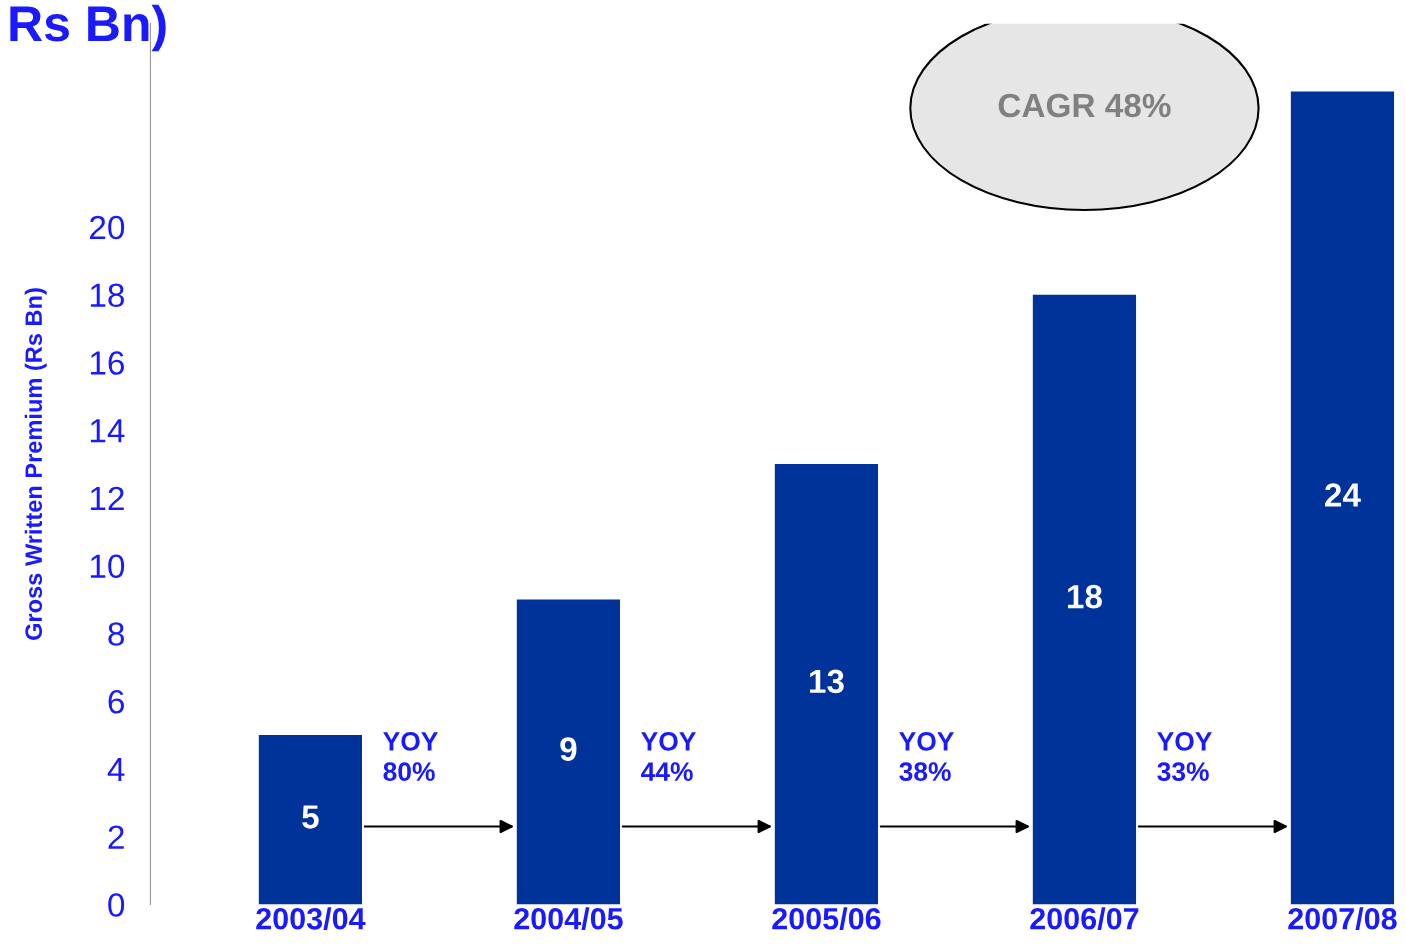 The width and height of the screenshot is (1406, 947). What do you see at coordinates (926, 756) in the screenshot?
I see `annotation: YOY 38%` at bounding box center [926, 756].